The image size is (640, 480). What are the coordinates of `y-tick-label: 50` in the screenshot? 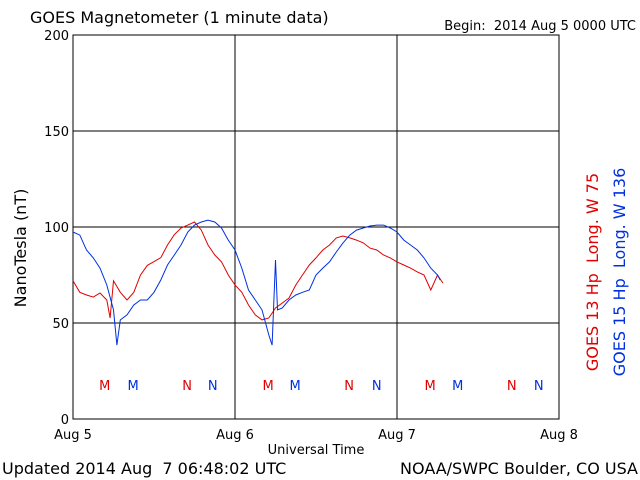 It's located at (60, 324).